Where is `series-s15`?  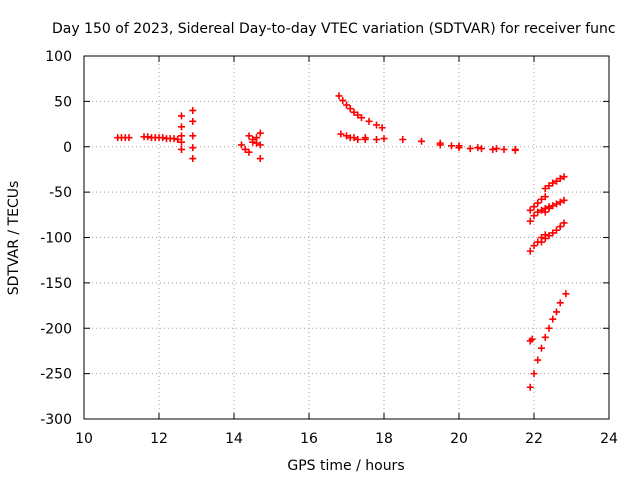
series-s15 is located at coordinates (537, 243).